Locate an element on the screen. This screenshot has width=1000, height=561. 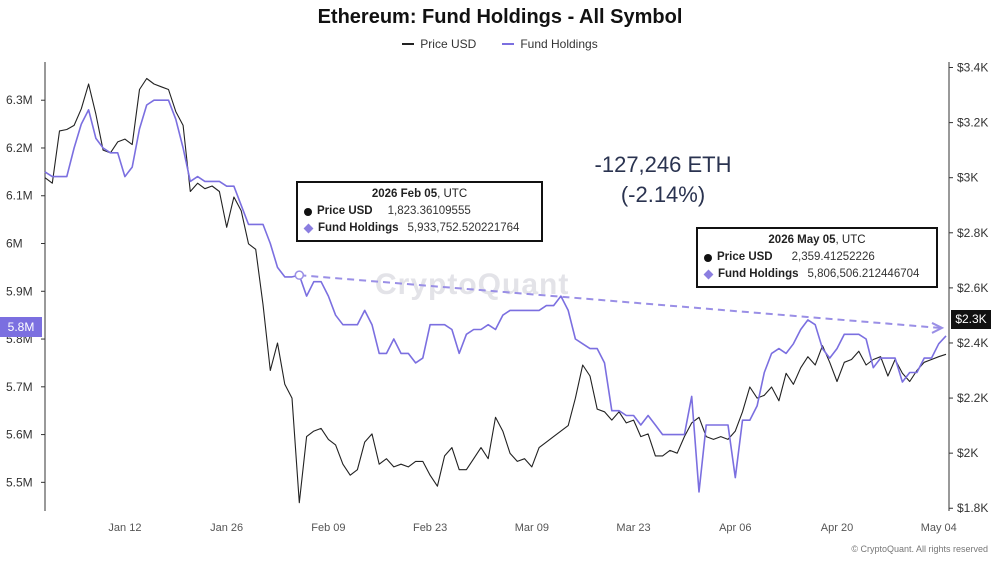
tooltip-date-main: 2026 Feb 05 is located at coordinates (404, 194).